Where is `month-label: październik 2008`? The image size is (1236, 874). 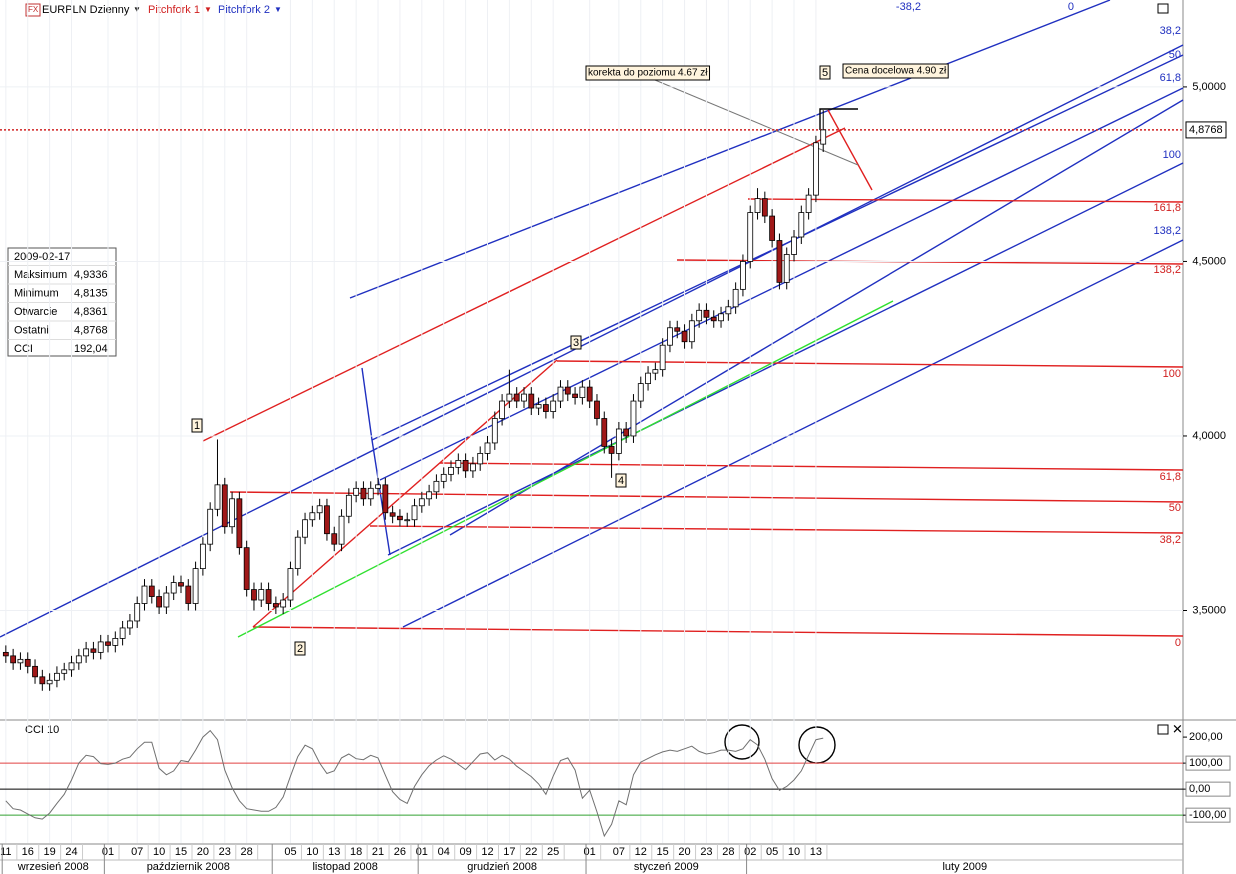
month-label: październik 2008 is located at coordinates (188, 867).